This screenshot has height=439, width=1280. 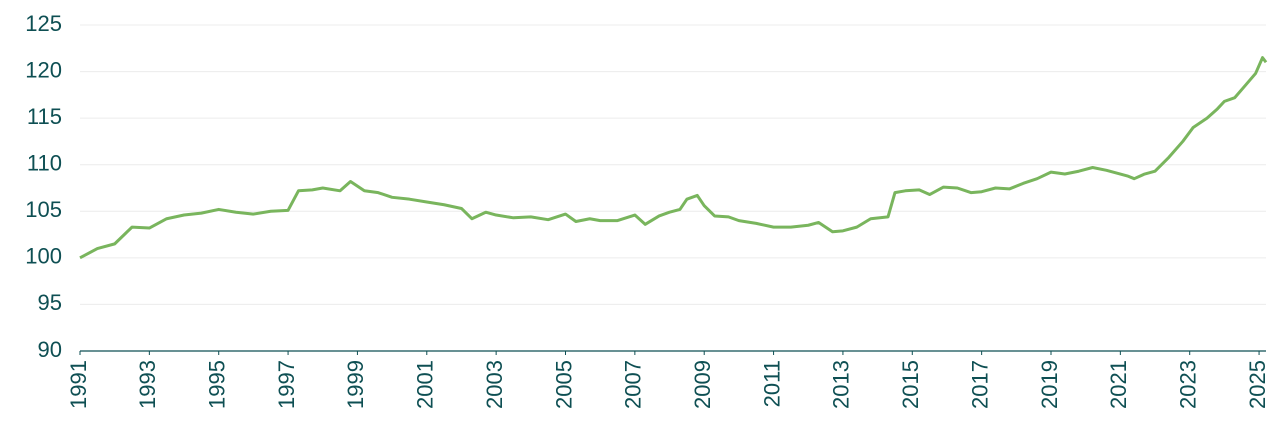 What do you see at coordinates (633, 384) in the screenshot?
I see `x-tick-label: 2007` at bounding box center [633, 384].